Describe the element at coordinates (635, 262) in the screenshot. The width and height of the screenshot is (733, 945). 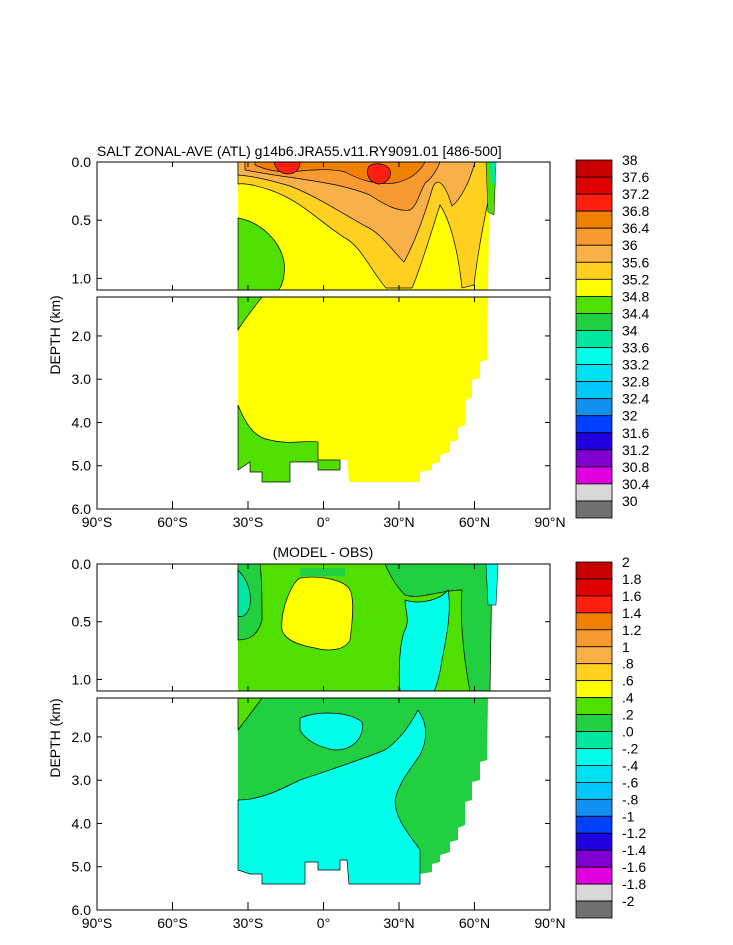
I see `colorbar-label: 35.6` at that location.